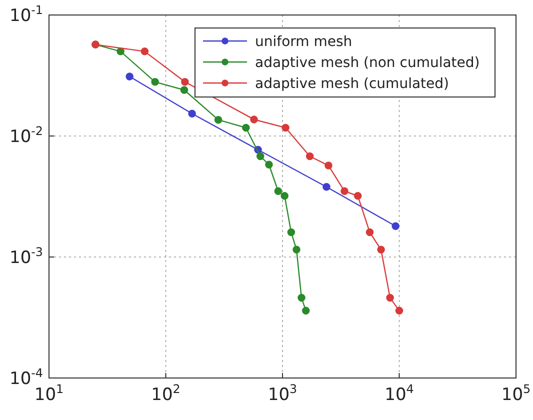 This screenshot has height=420, width=533. Describe the element at coordinates (165, 393) in the screenshot. I see `x-tick-label: 10$^{2}$` at that location.